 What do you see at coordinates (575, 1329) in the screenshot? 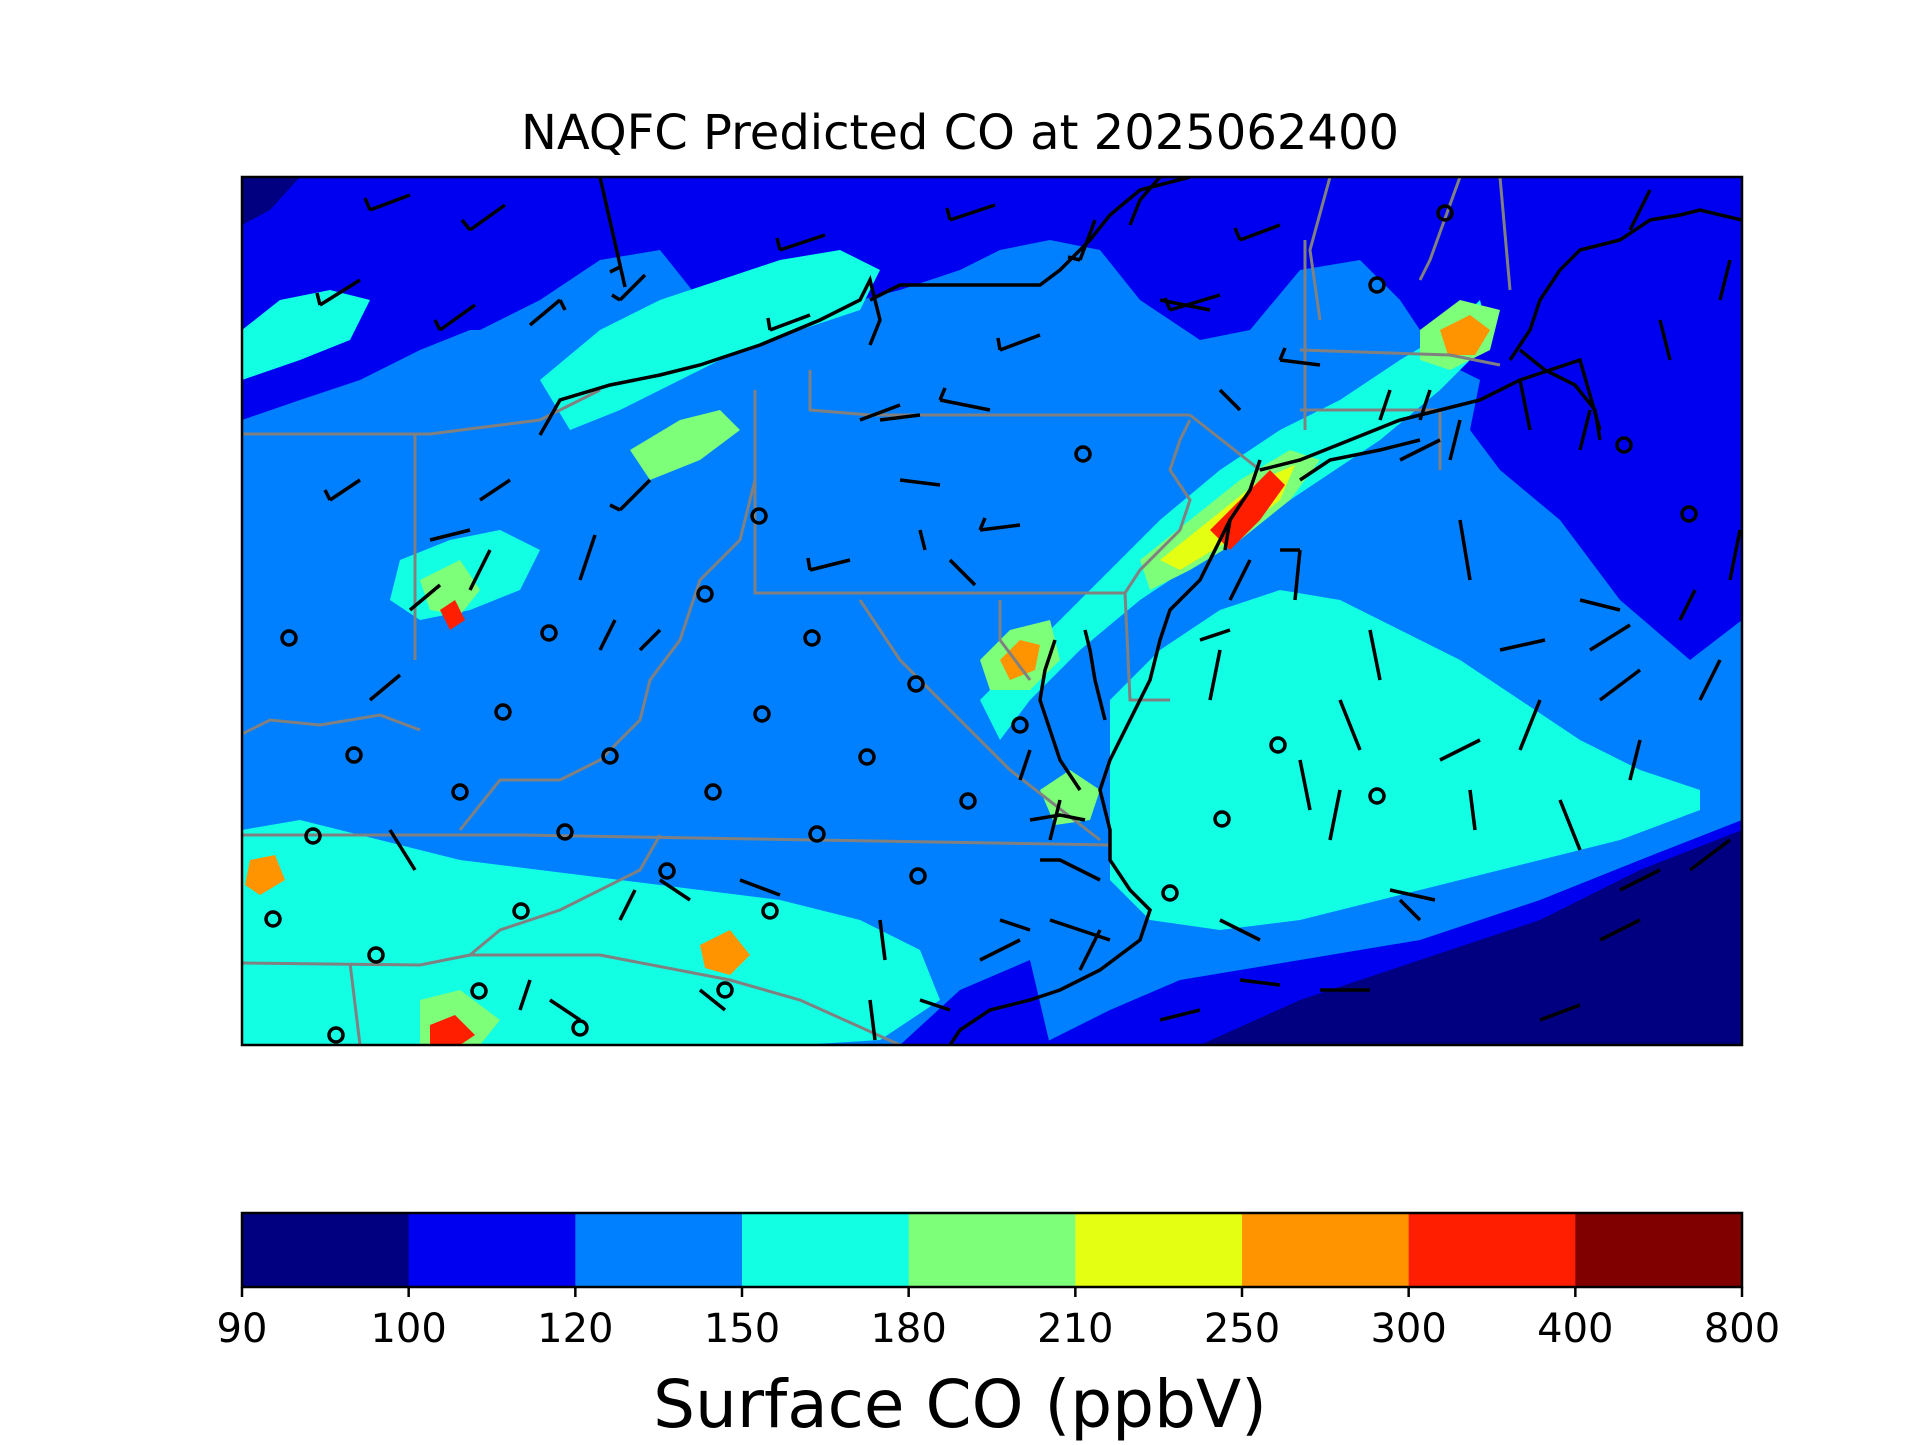
I see `colorbar-tick-label-120: 120` at bounding box center [575, 1329].